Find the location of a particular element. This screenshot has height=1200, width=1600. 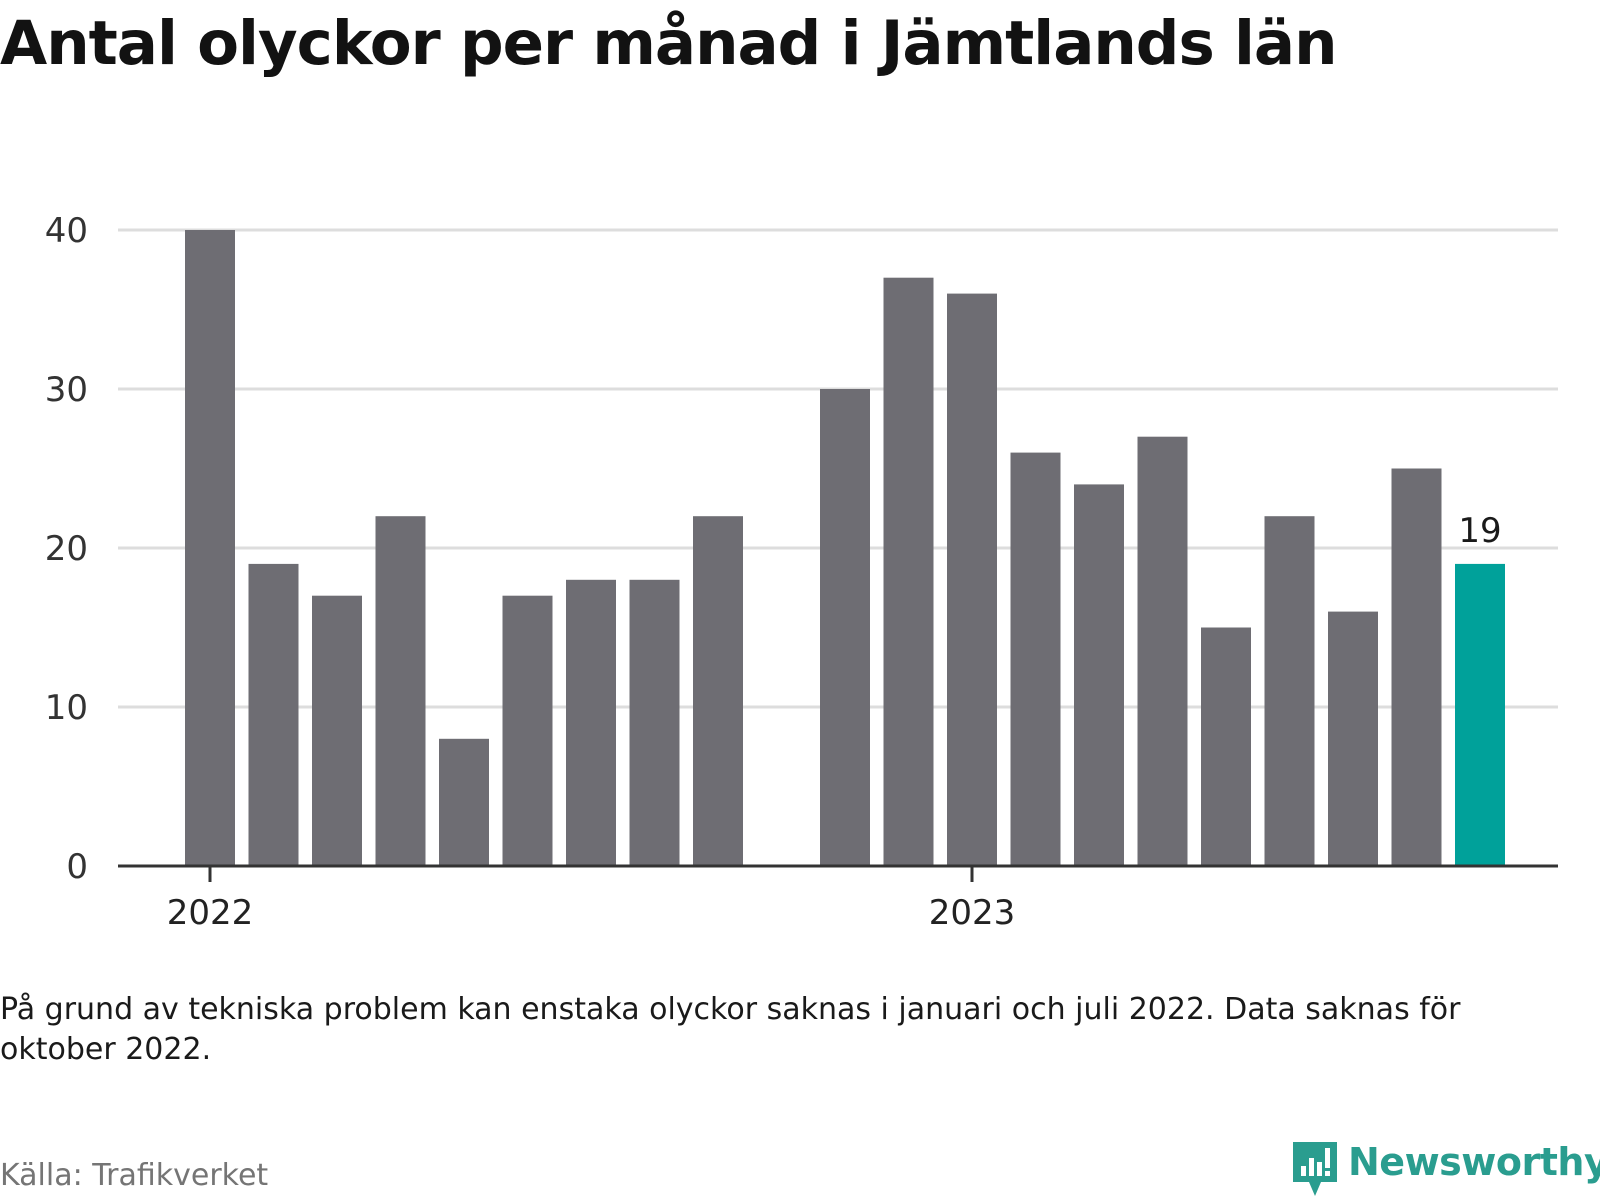

y-tick-label: 20 is located at coordinates (66, 549).